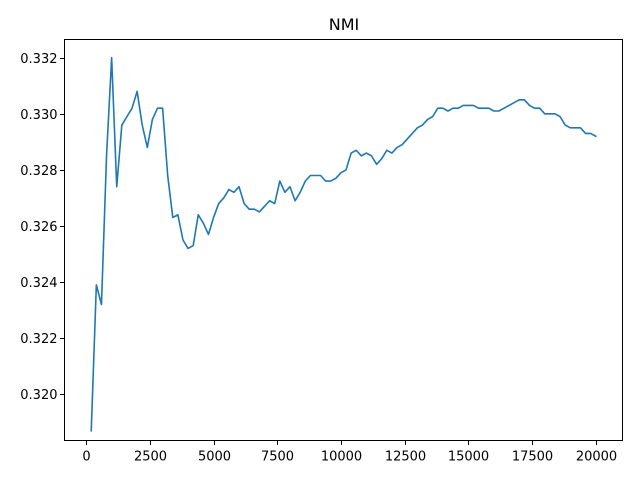  I want to click on y-tick-label: 0.320, so click(38, 395).